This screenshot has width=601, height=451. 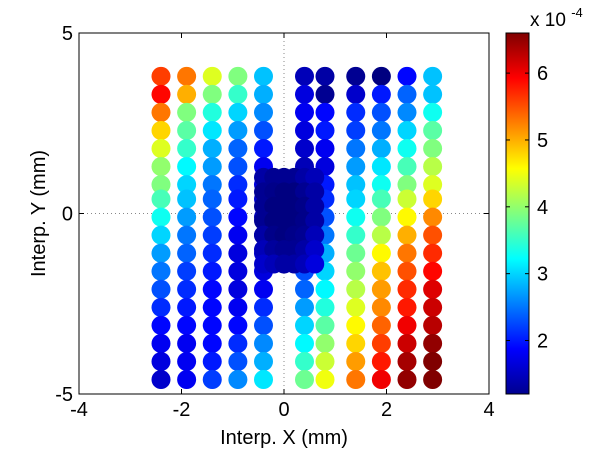 I want to click on colorbar-multiplier: x 10 -4, so click(x=556, y=18).